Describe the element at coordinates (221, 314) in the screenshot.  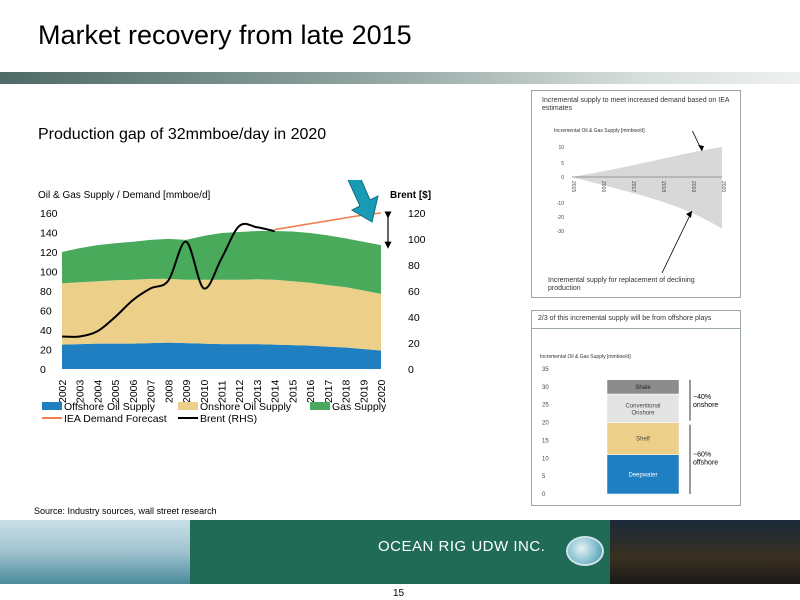
I see `area-onshore-oil-supply` at that location.